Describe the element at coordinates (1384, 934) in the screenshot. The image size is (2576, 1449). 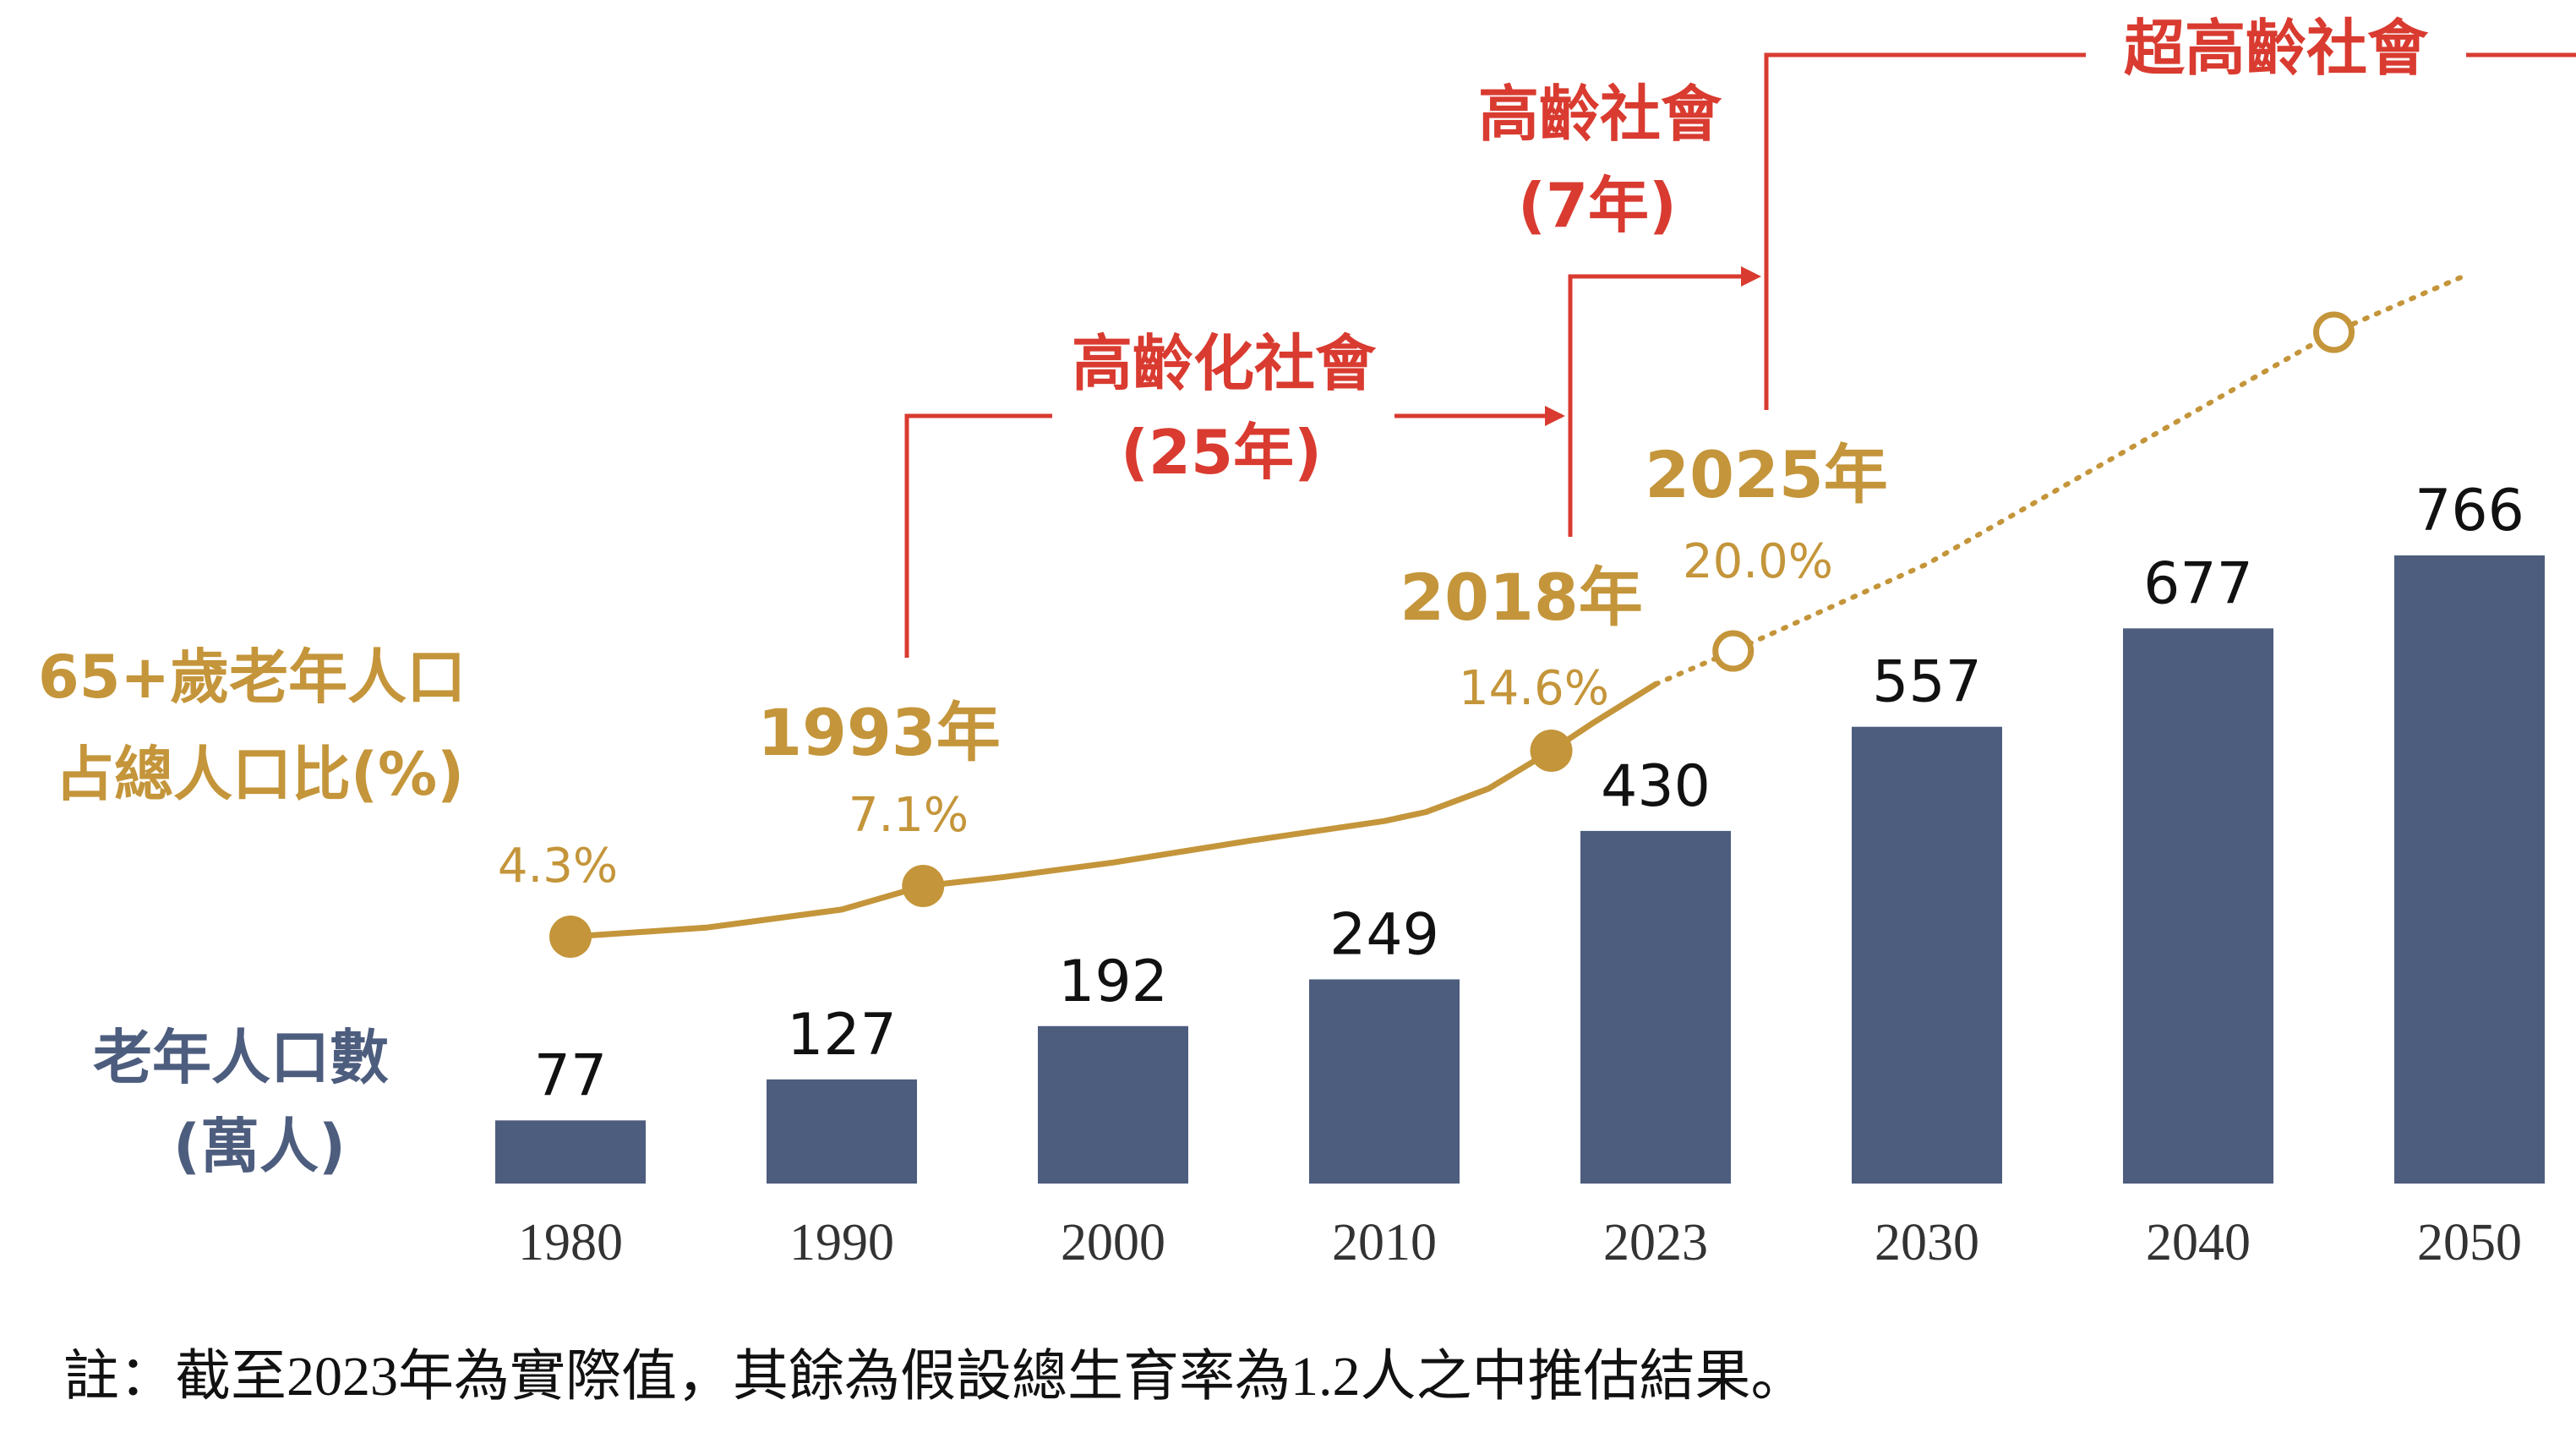
I see `bar-value-label-2010: 249` at that location.